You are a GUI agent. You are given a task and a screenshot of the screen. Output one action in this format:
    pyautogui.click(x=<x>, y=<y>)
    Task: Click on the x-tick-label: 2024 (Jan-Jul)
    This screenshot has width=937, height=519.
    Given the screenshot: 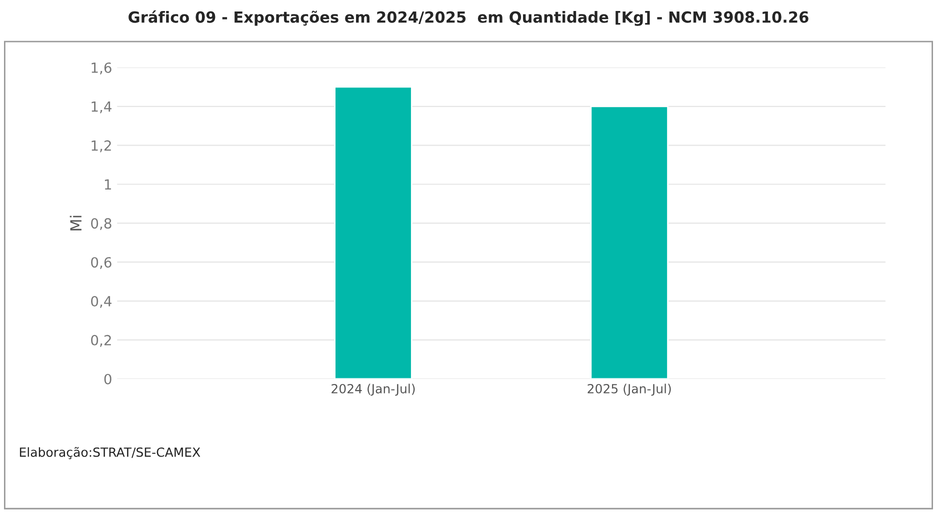 What is the action you would take?
    pyautogui.click(x=373, y=390)
    